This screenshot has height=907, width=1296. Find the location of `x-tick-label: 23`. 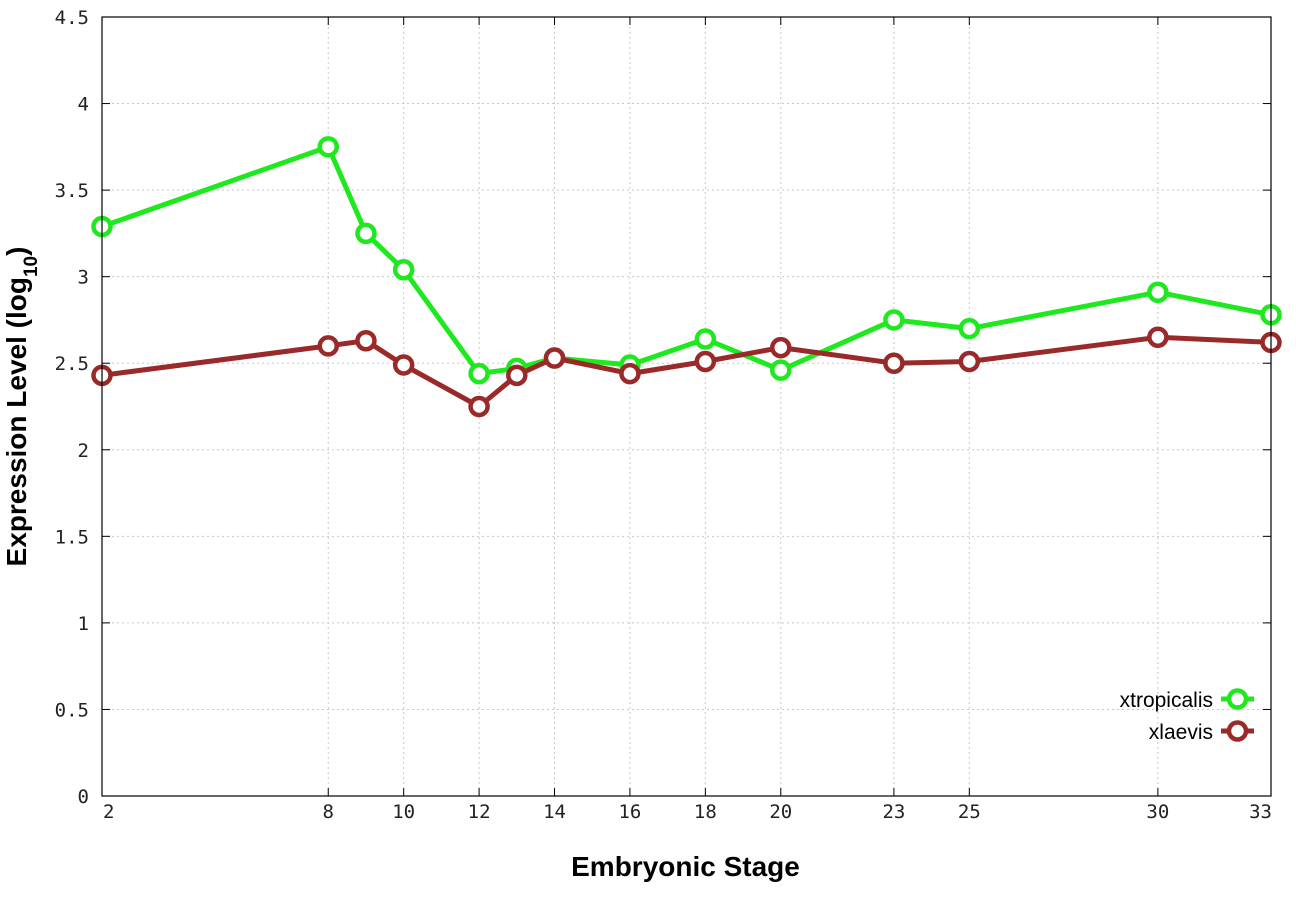

x-tick-label: 23 is located at coordinates (893, 812).